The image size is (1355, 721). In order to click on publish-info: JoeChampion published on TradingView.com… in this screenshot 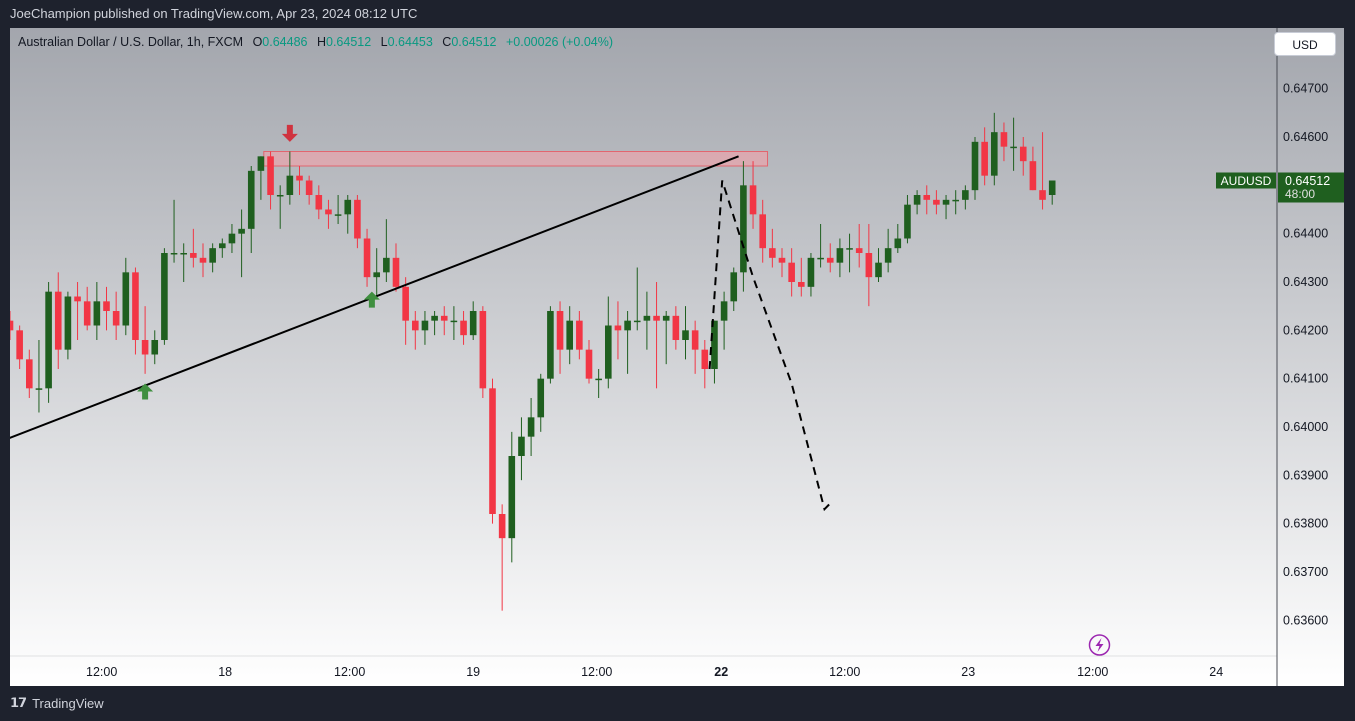, I will do `click(214, 13)`.